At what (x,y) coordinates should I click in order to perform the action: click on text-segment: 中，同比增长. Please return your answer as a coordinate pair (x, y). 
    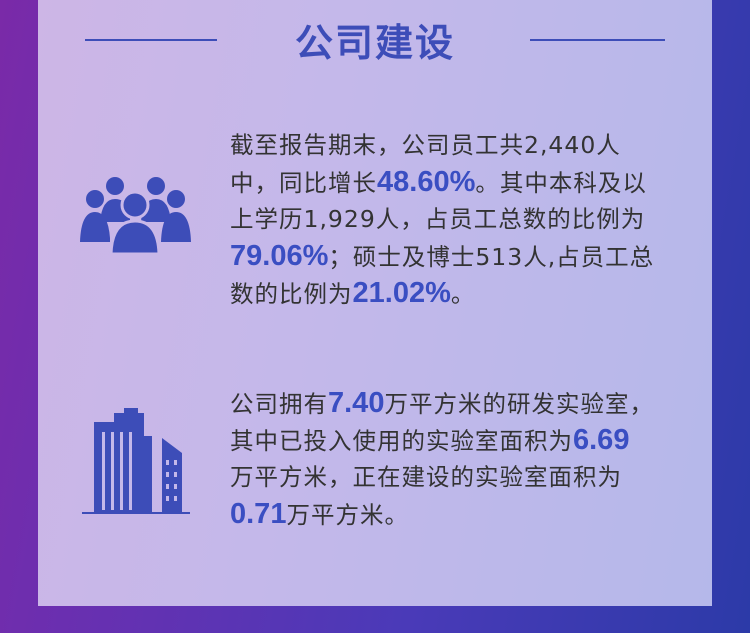
    Looking at the image, I should click on (303, 183).